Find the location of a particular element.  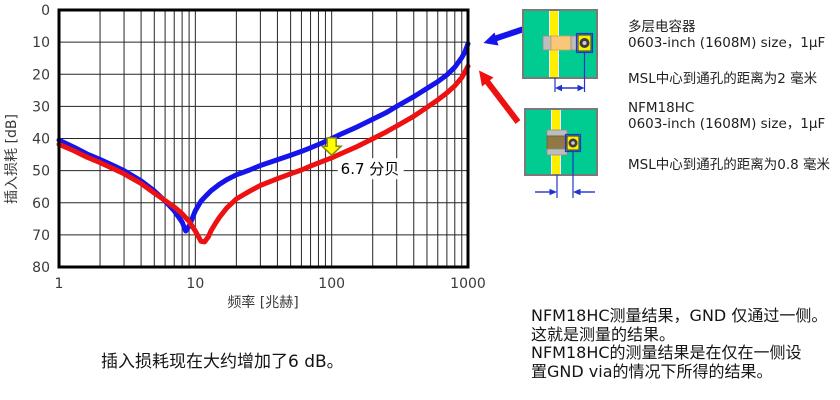

y-axis-label: 插入损耗 [dB] is located at coordinates (12, 159).